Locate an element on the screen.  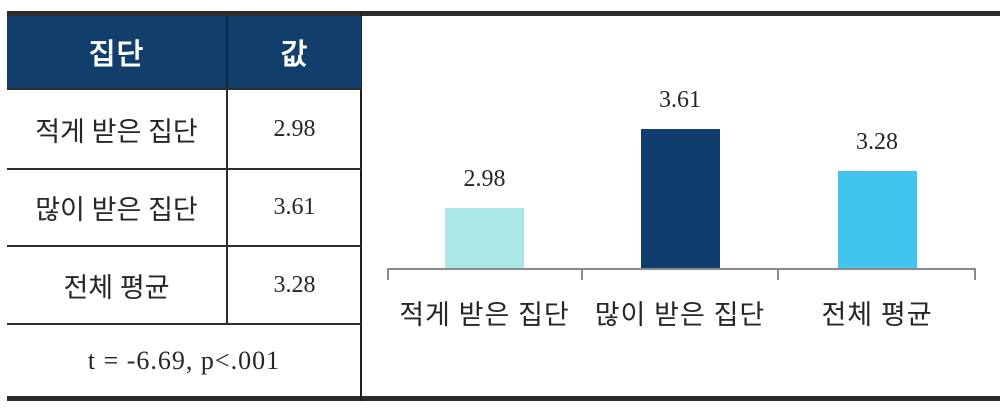
table-header-group: 집단 is located at coordinates (116, 52).